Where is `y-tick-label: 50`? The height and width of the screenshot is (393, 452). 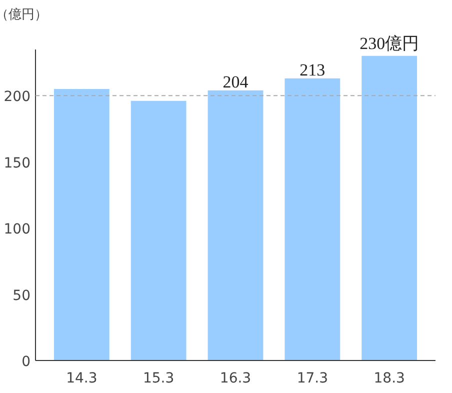 y-tick-label: 50 is located at coordinates (21, 296).